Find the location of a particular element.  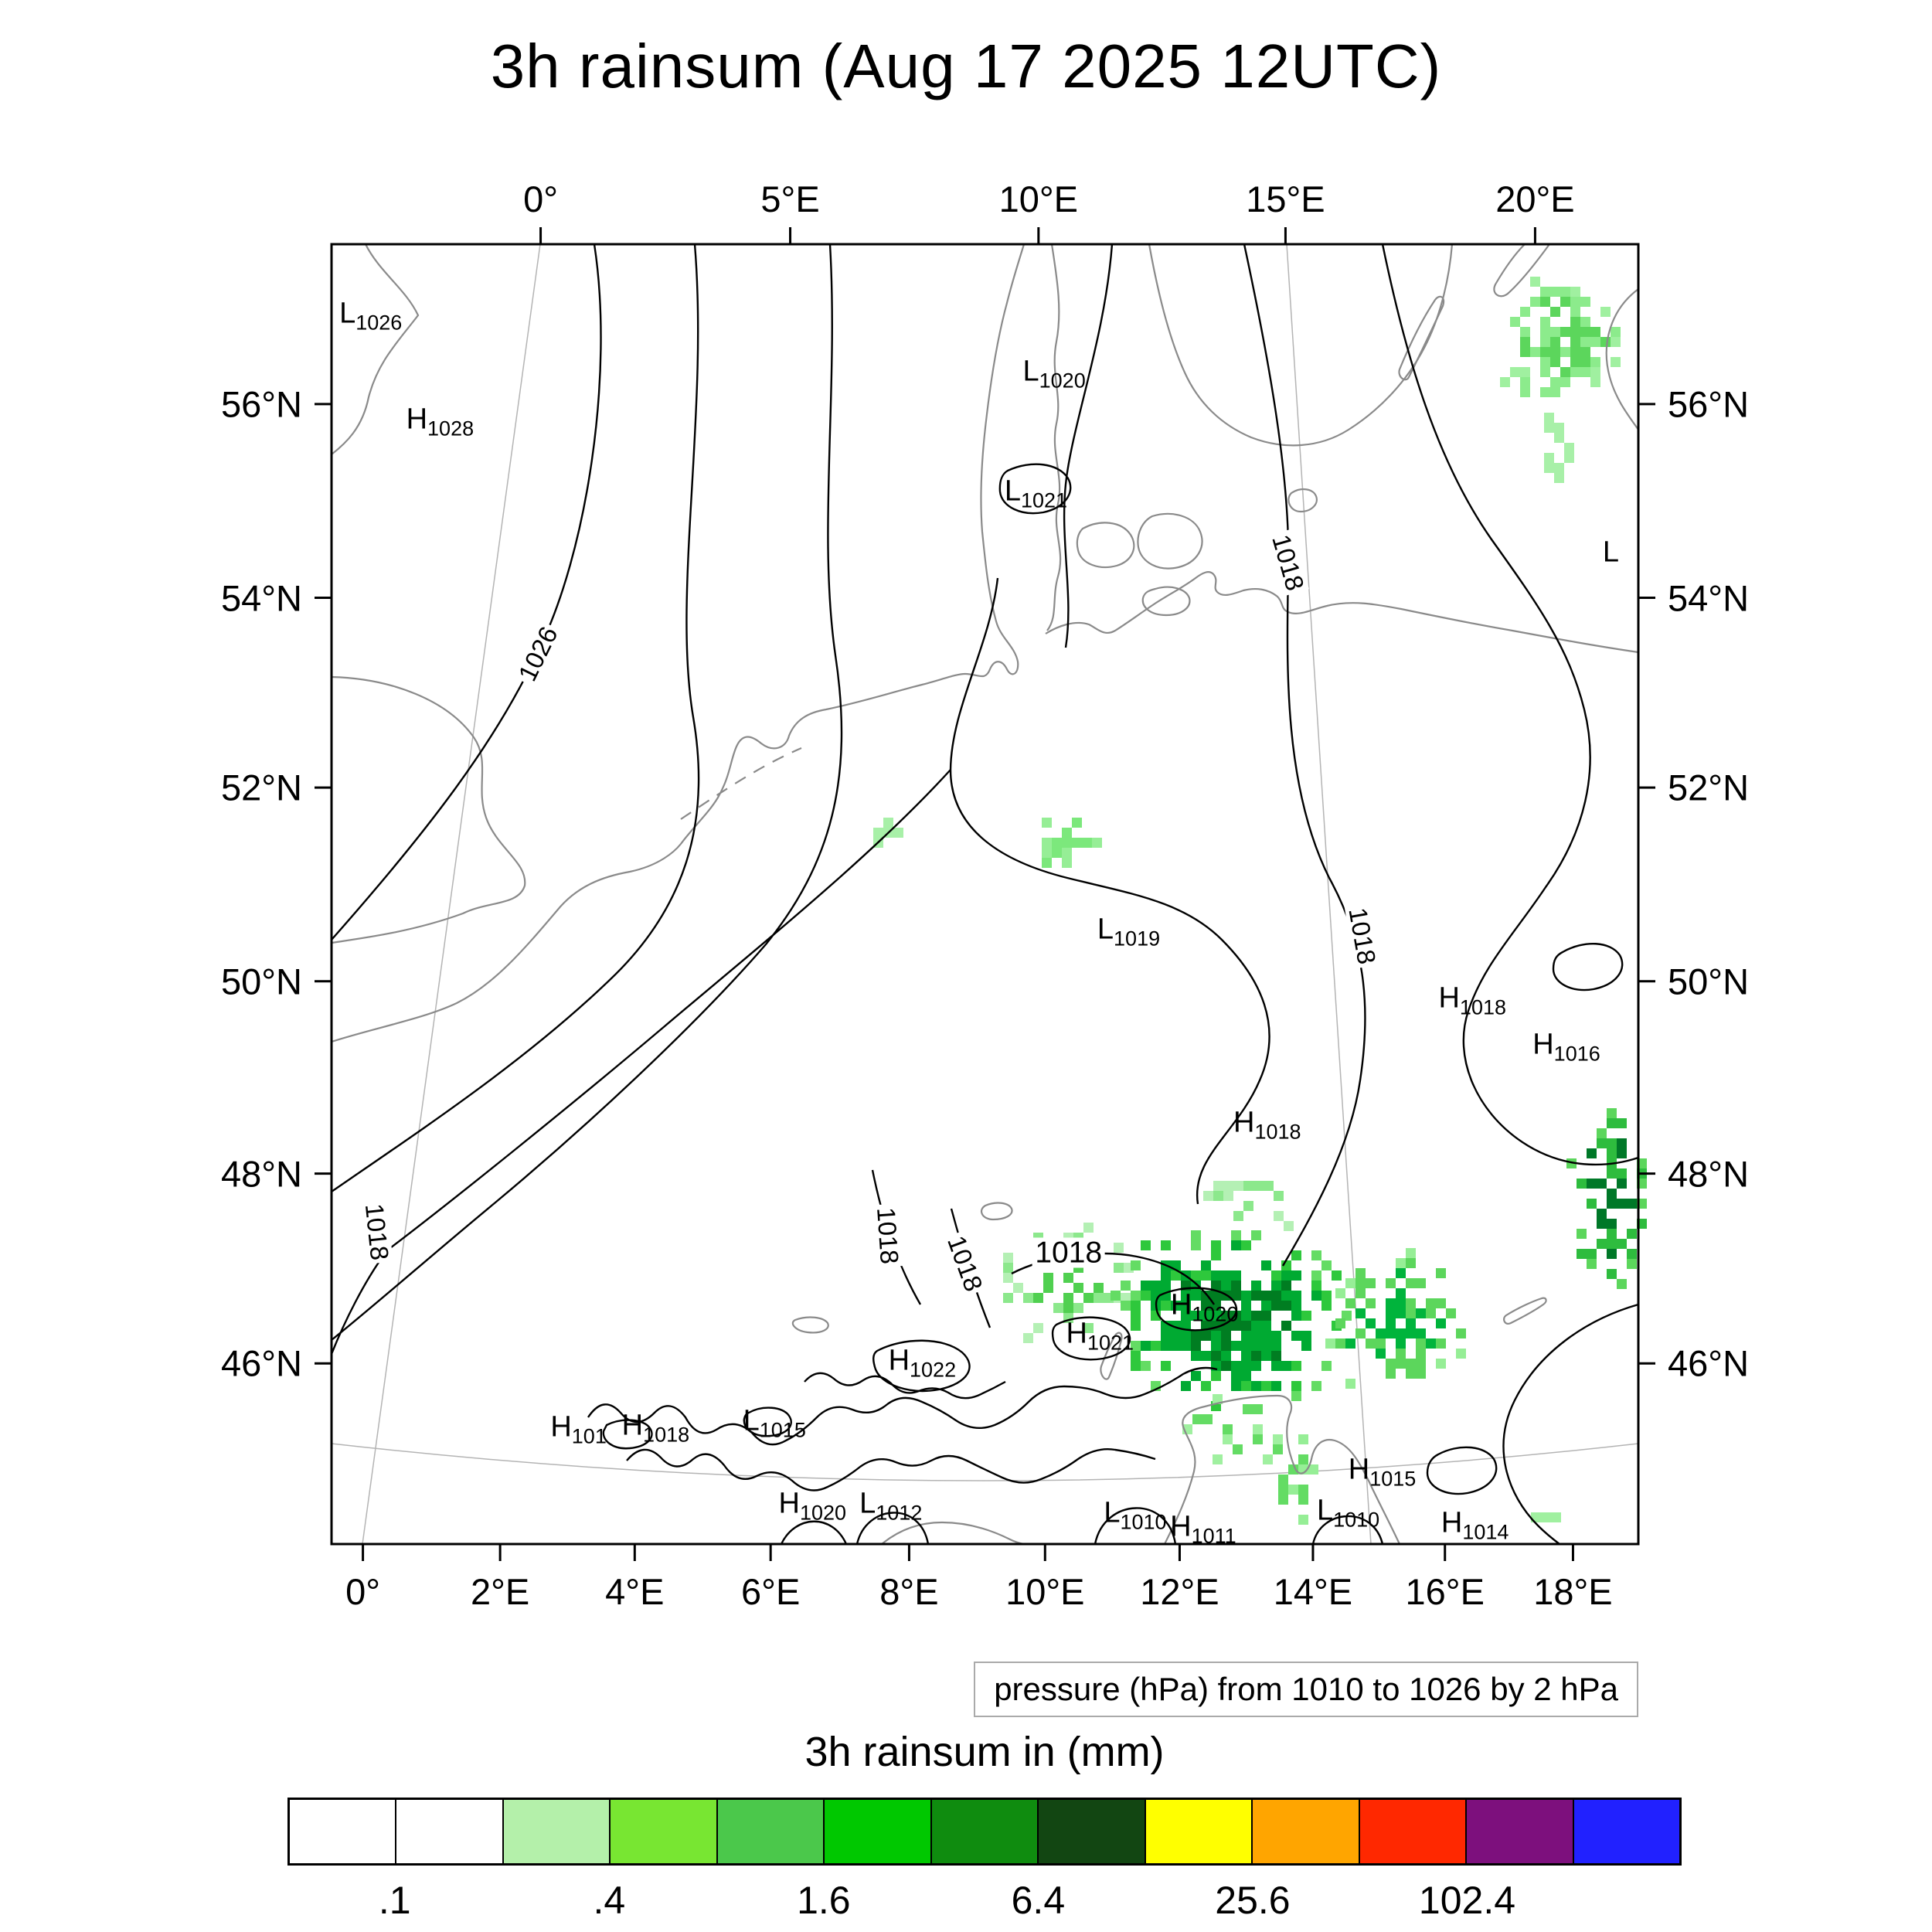

colorbar-tick-label: 102.4 is located at coordinates (1467, 1900).